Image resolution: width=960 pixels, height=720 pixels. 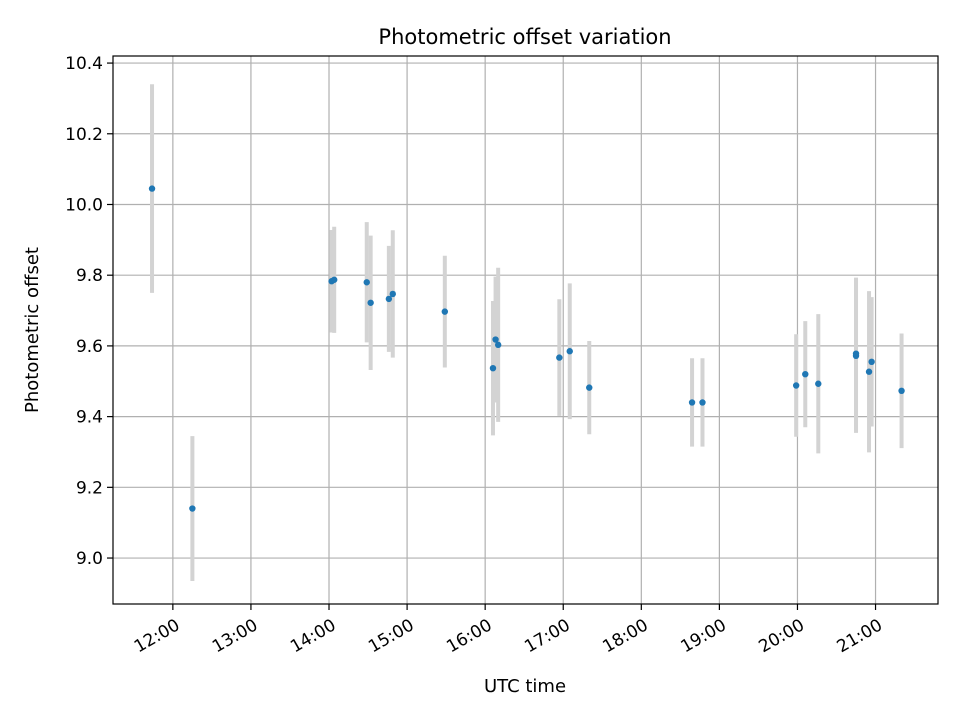 What do you see at coordinates (84, 205) in the screenshot?
I see `y-tick-label: 10.0` at bounding box center [84, 205].